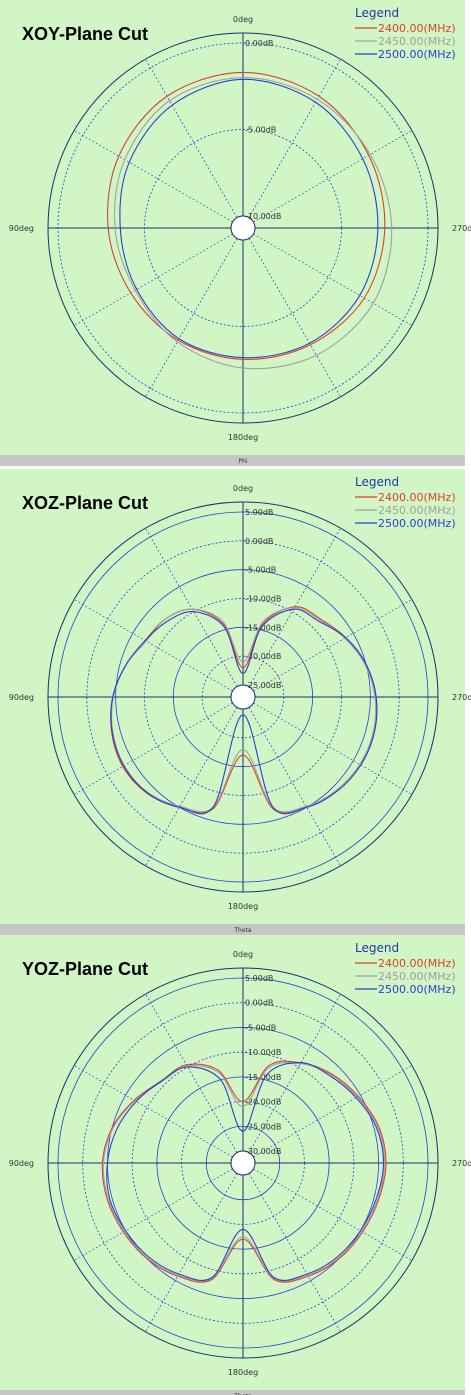 Image resolution: width=471 pixels, height=1395 pixels. What do you see at coordinates (263, 1151) in the screenshot?
I see `r-tick-label: -30.00dB` at bounding box center [263, 1151].